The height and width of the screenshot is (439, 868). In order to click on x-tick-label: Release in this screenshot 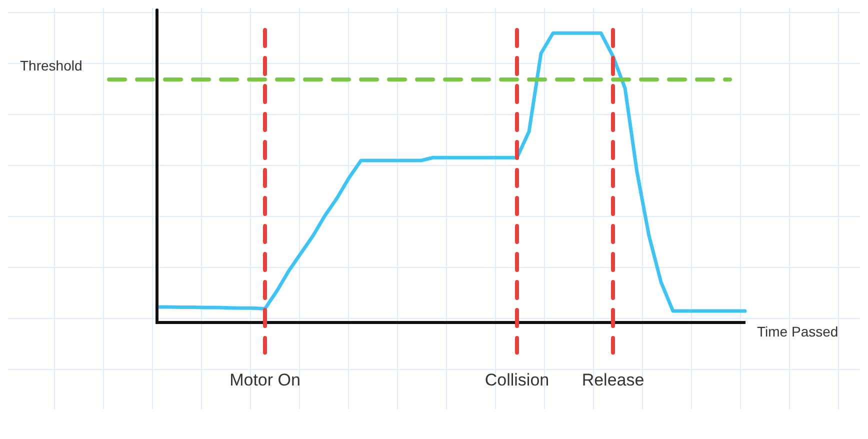, I will do `click(613, 380)`.